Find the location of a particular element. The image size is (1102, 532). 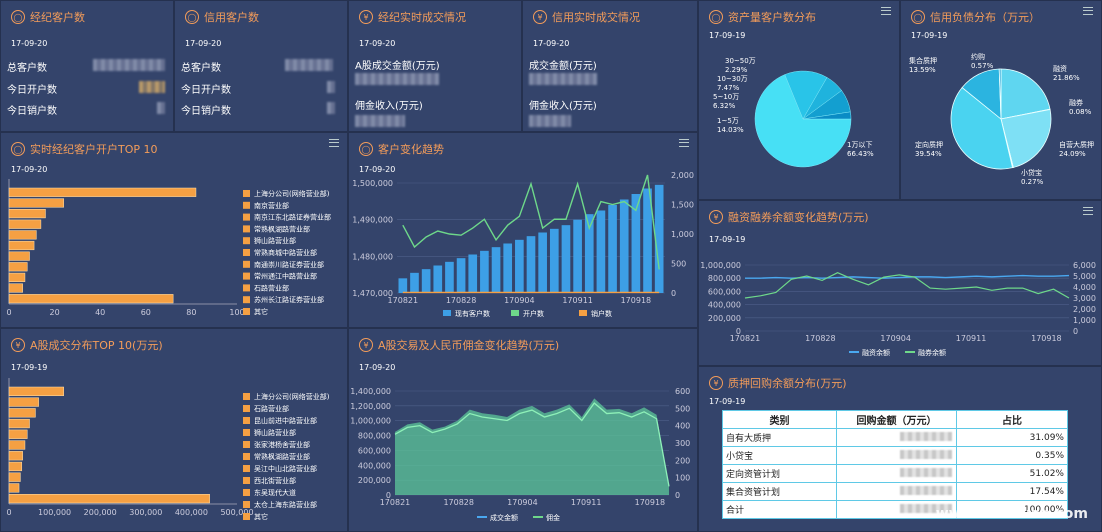

pie-label: 0.57% is located at coordinates (982, 66).